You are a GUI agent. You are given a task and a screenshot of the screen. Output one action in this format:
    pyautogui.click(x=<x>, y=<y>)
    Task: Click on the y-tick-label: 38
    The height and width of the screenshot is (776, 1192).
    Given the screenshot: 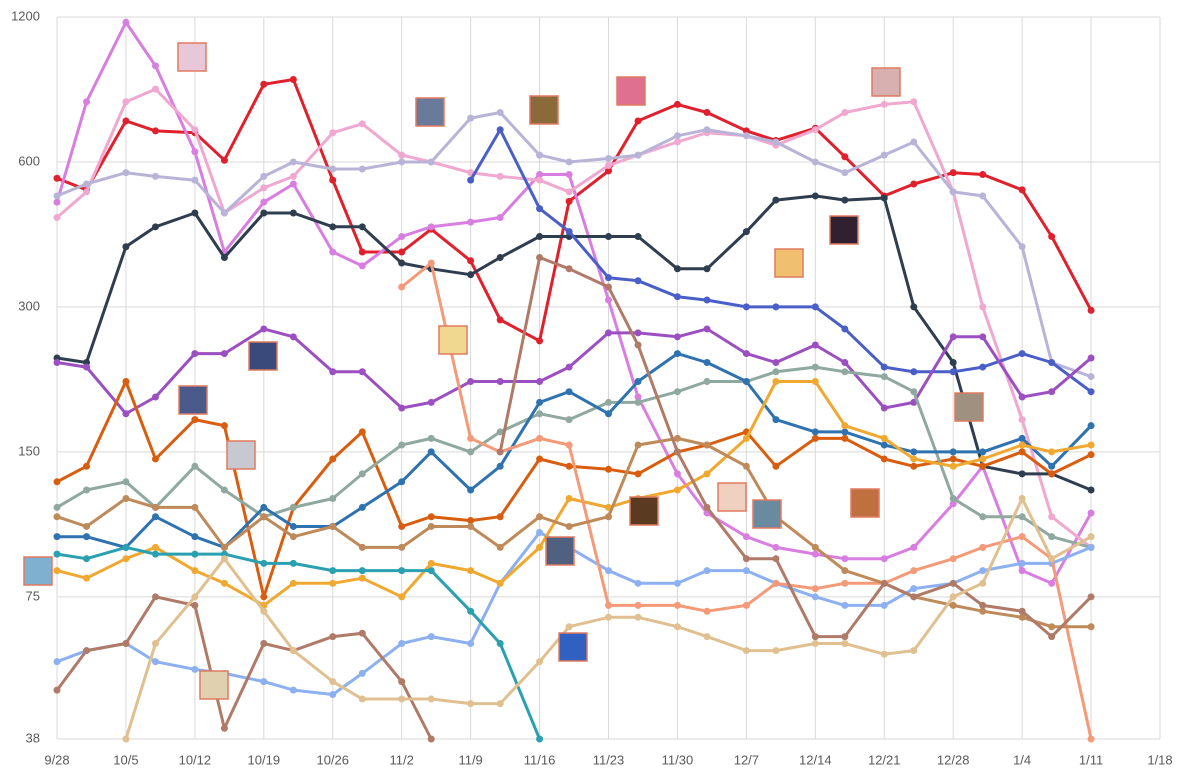 What is the action you would take?
    pyautogui.click(x=33, y=737)
    